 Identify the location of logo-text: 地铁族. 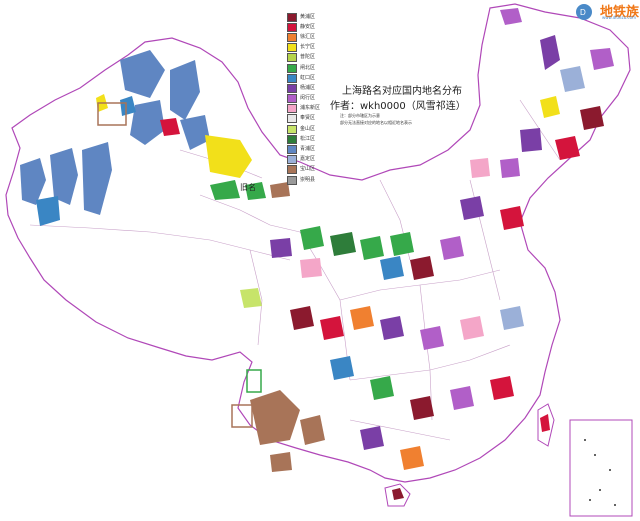
(620, 12).